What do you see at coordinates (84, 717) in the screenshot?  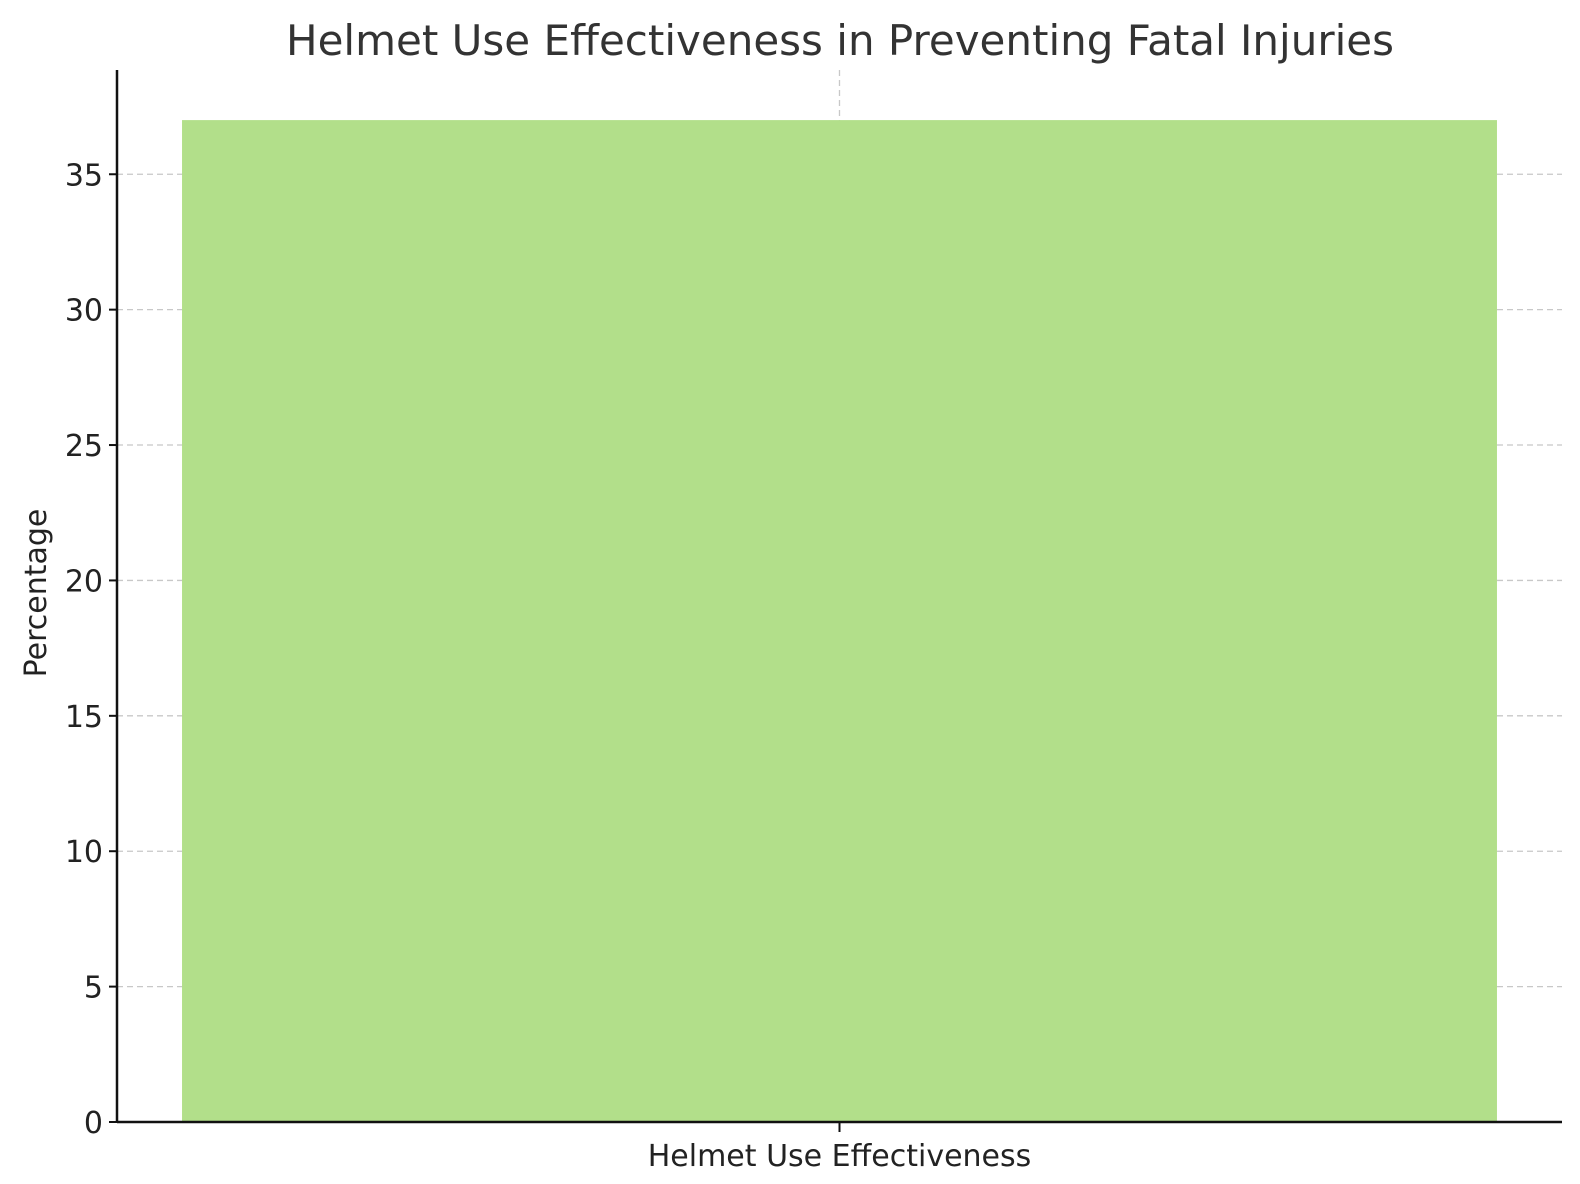 I see `y-tick-label: 15` at bounding box center [84, 717].